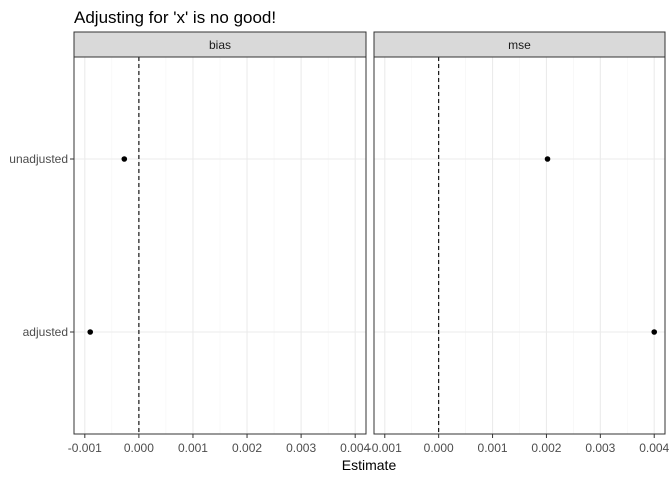 The height and width of the screenshot is (480, 672). I want to click on data-point-bias-unadjusted, so click(124, 159).